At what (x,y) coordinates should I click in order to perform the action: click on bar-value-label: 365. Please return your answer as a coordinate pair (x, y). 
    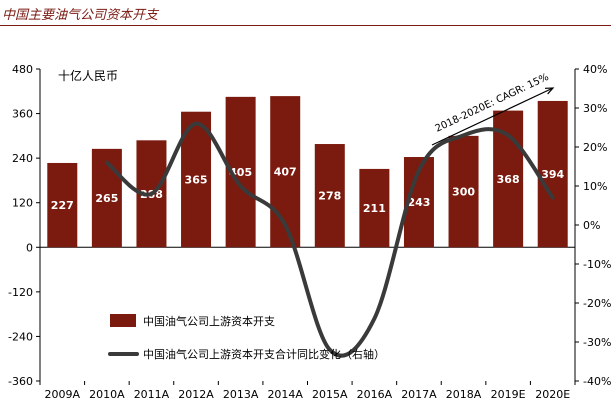
    Looking at the image, I should click on (196, 180).